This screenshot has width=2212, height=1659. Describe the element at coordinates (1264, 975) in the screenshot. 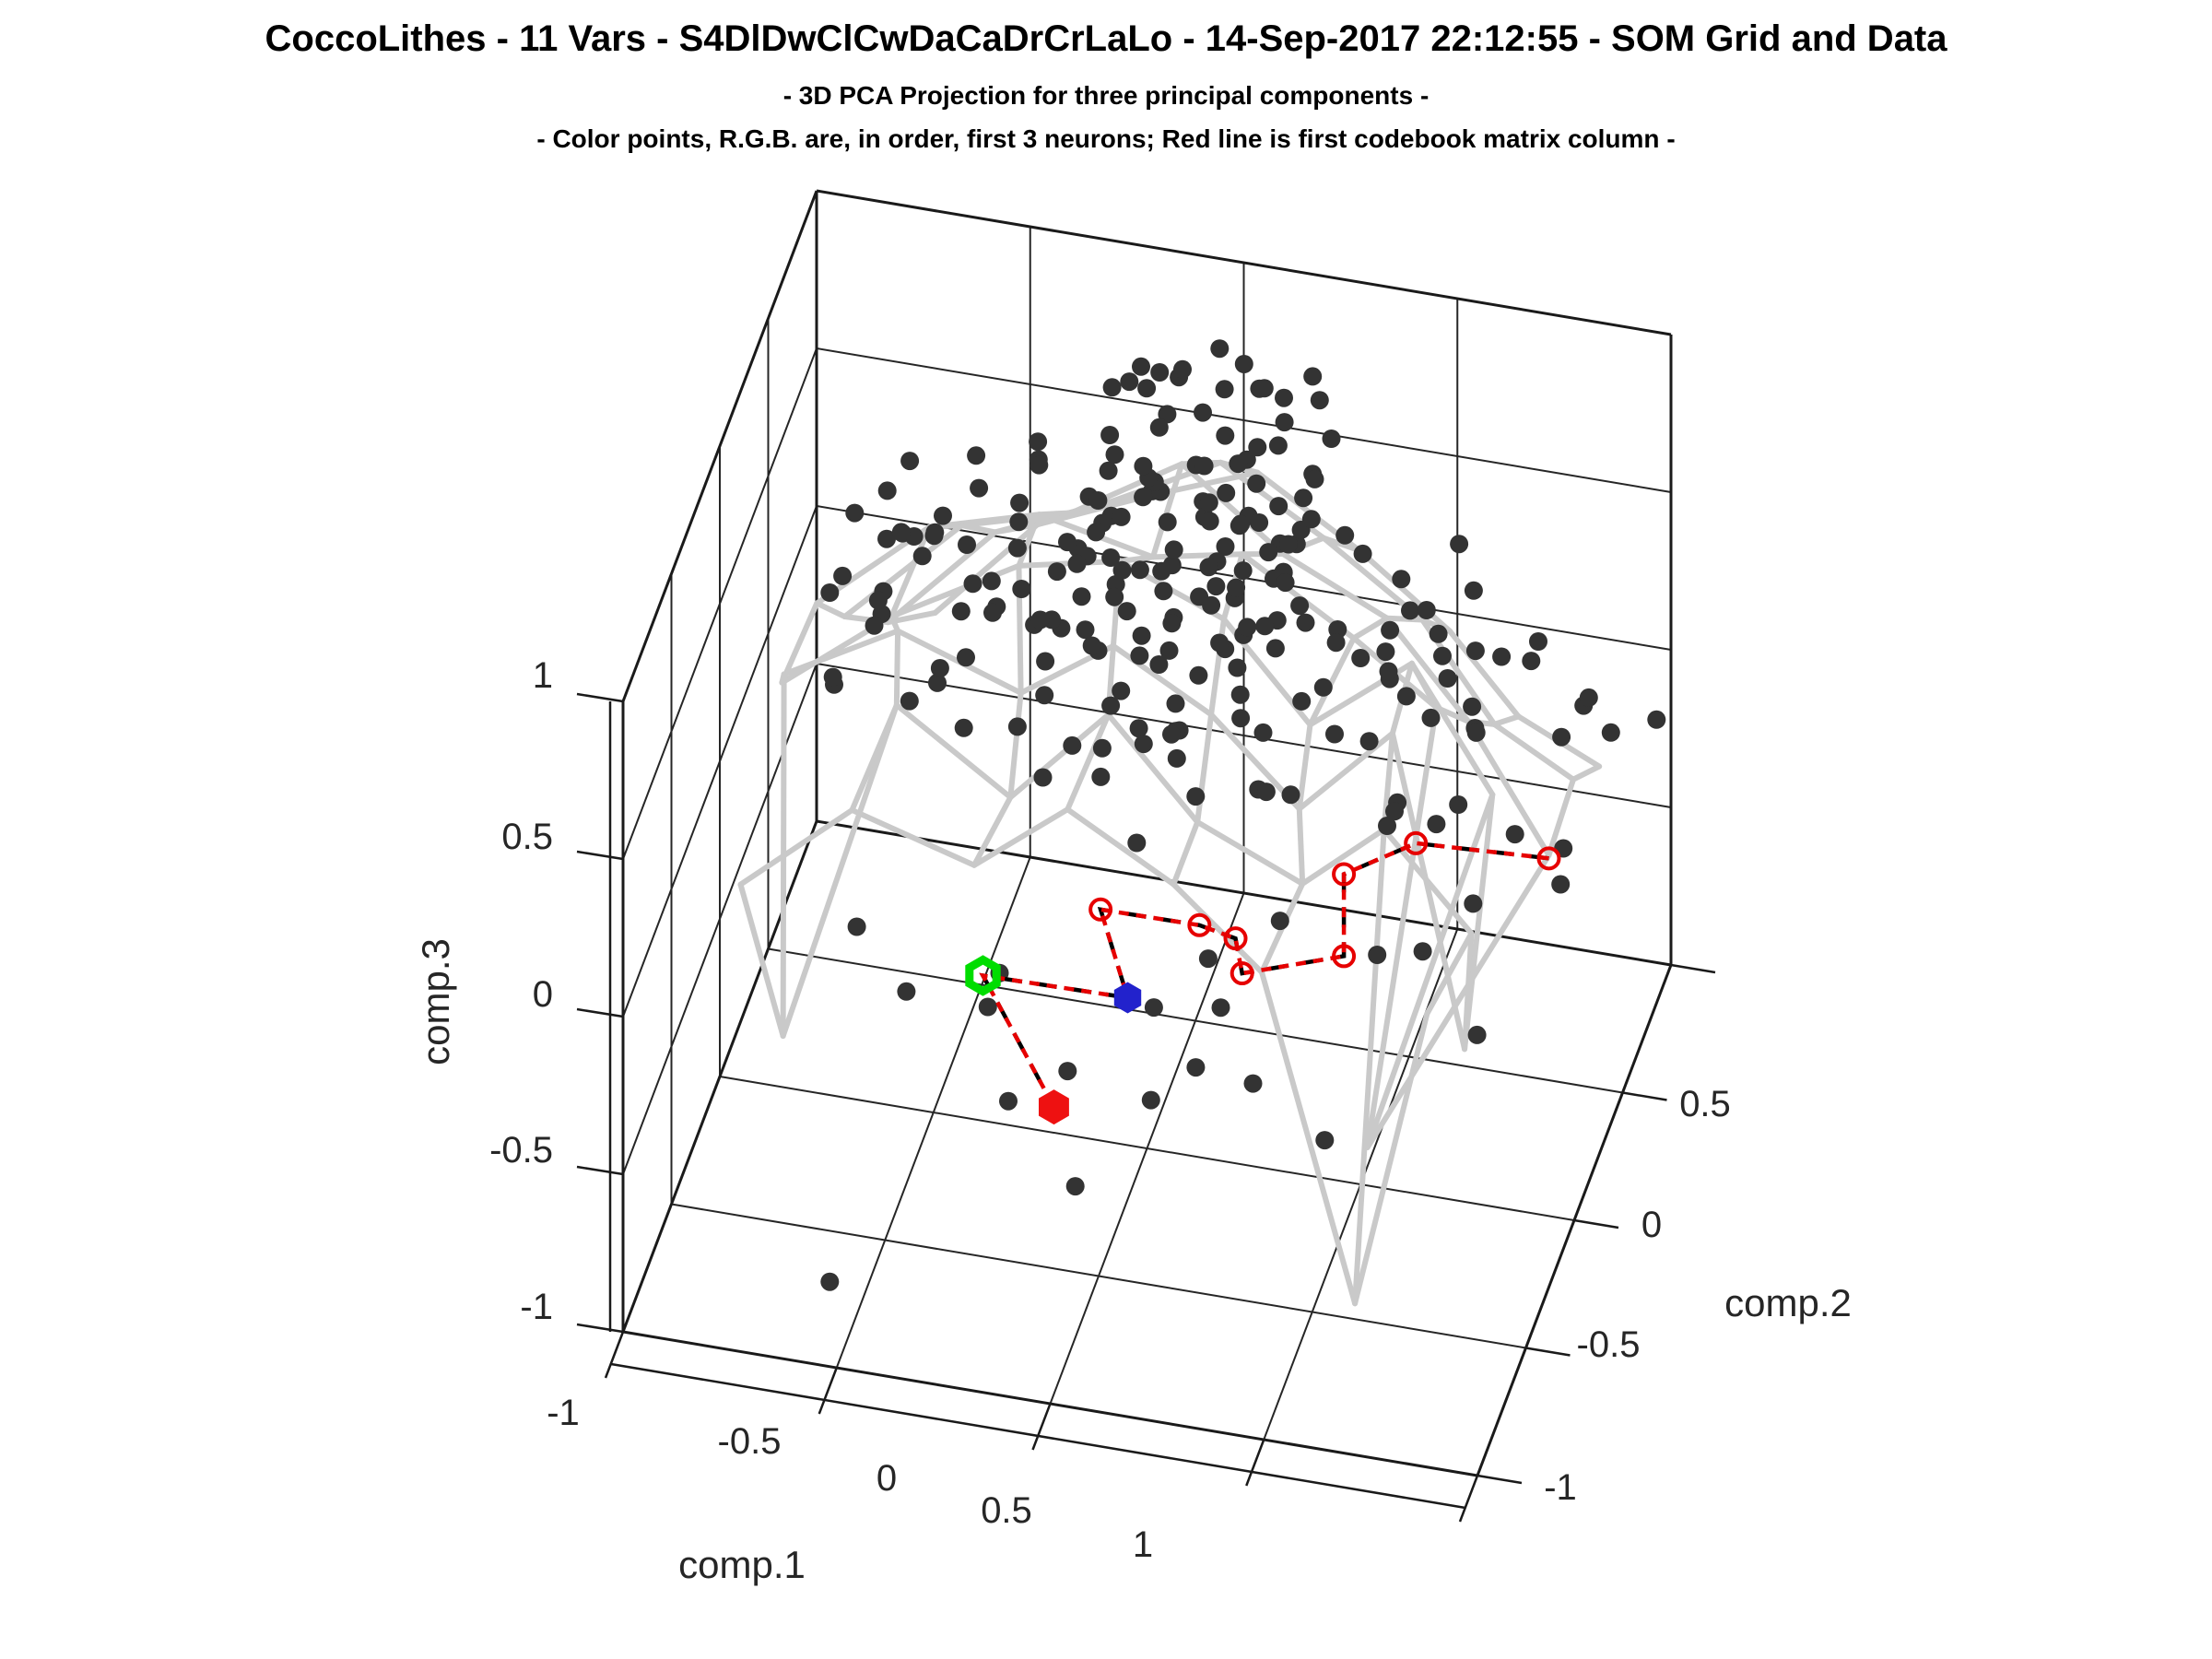

I see `codebook-line` at that location.